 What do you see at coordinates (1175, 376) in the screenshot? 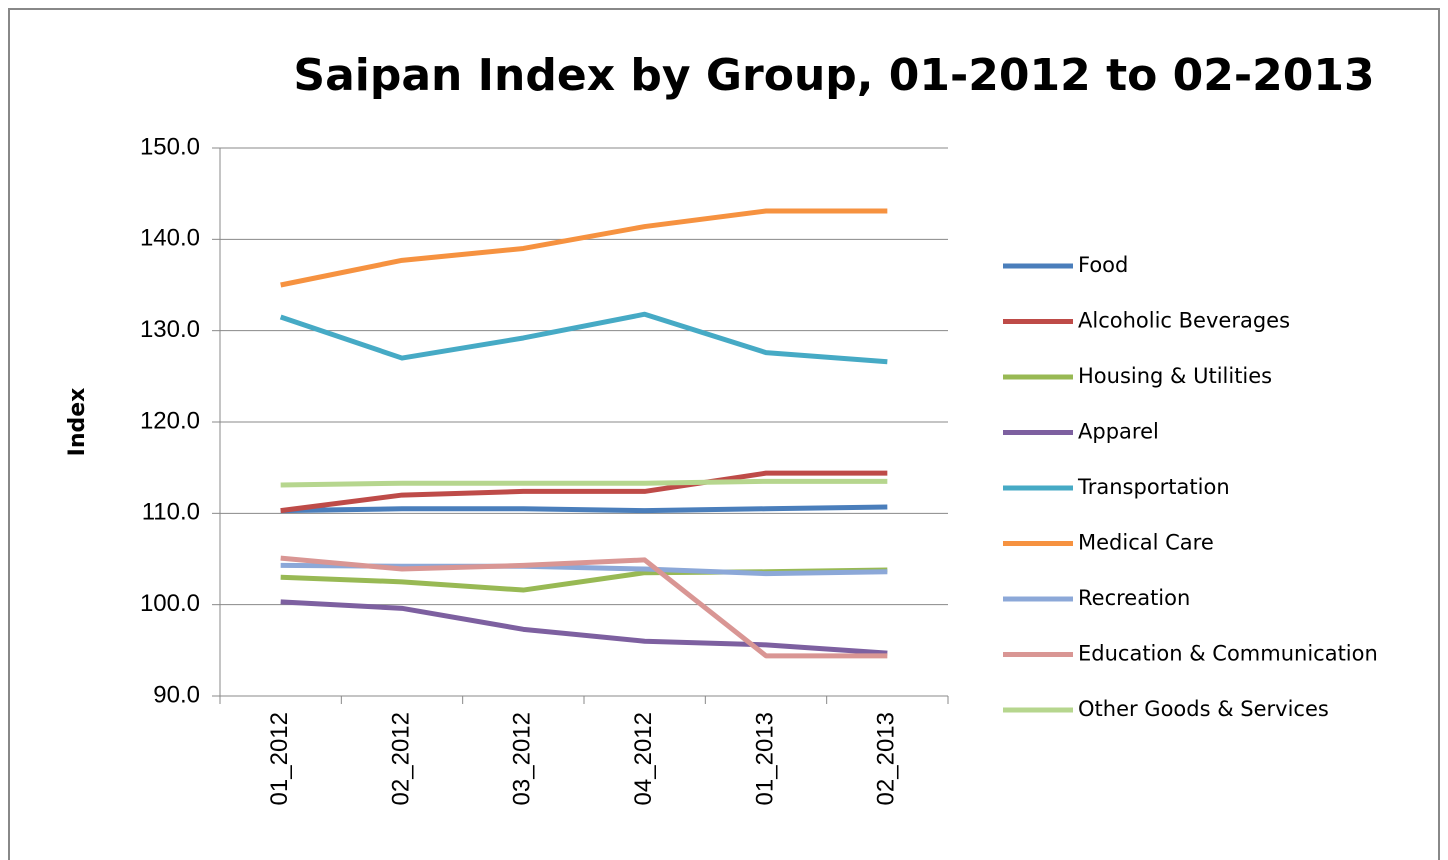
I see `legend-label: Housing & Utilities` at bounding box center [1175, 376].